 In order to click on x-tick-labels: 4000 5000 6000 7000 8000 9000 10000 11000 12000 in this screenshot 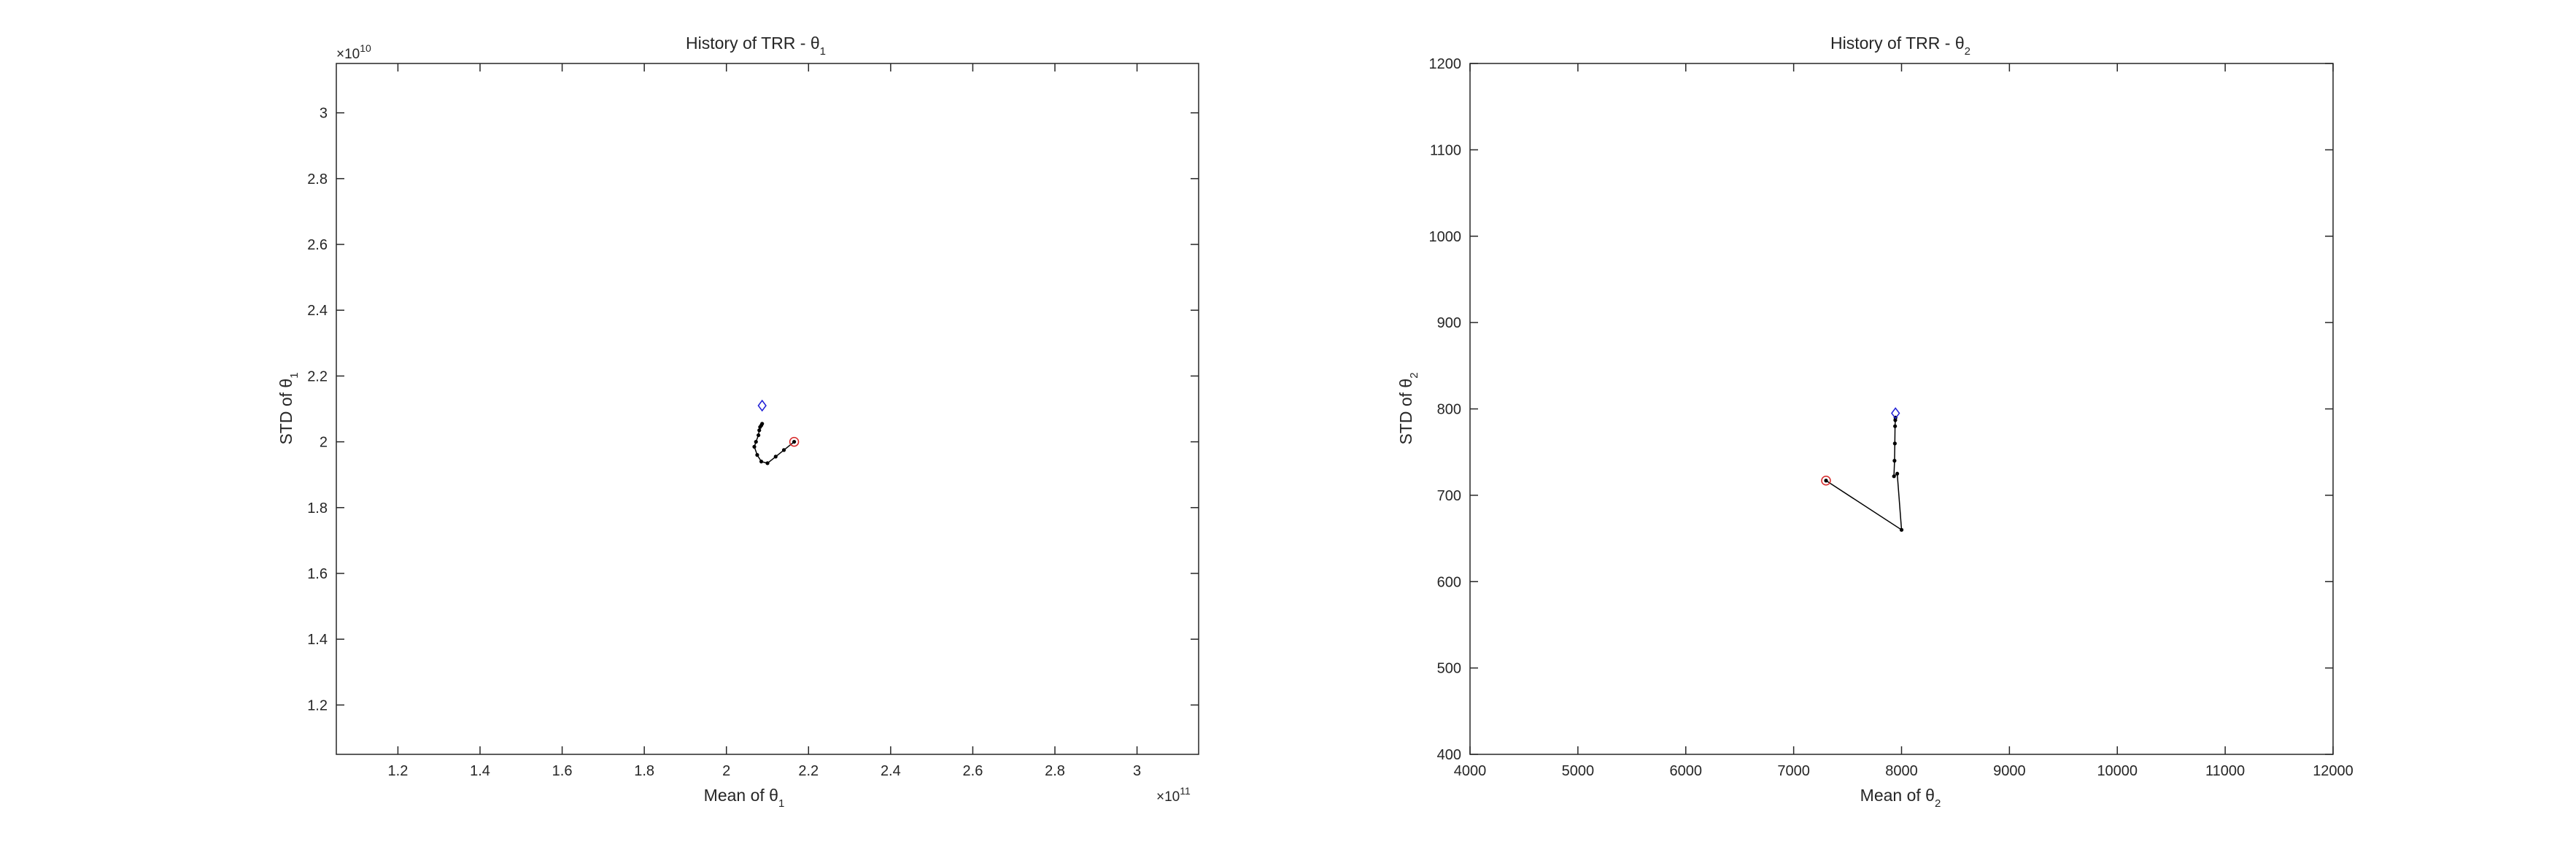, I will do `click(1903, 771)`.